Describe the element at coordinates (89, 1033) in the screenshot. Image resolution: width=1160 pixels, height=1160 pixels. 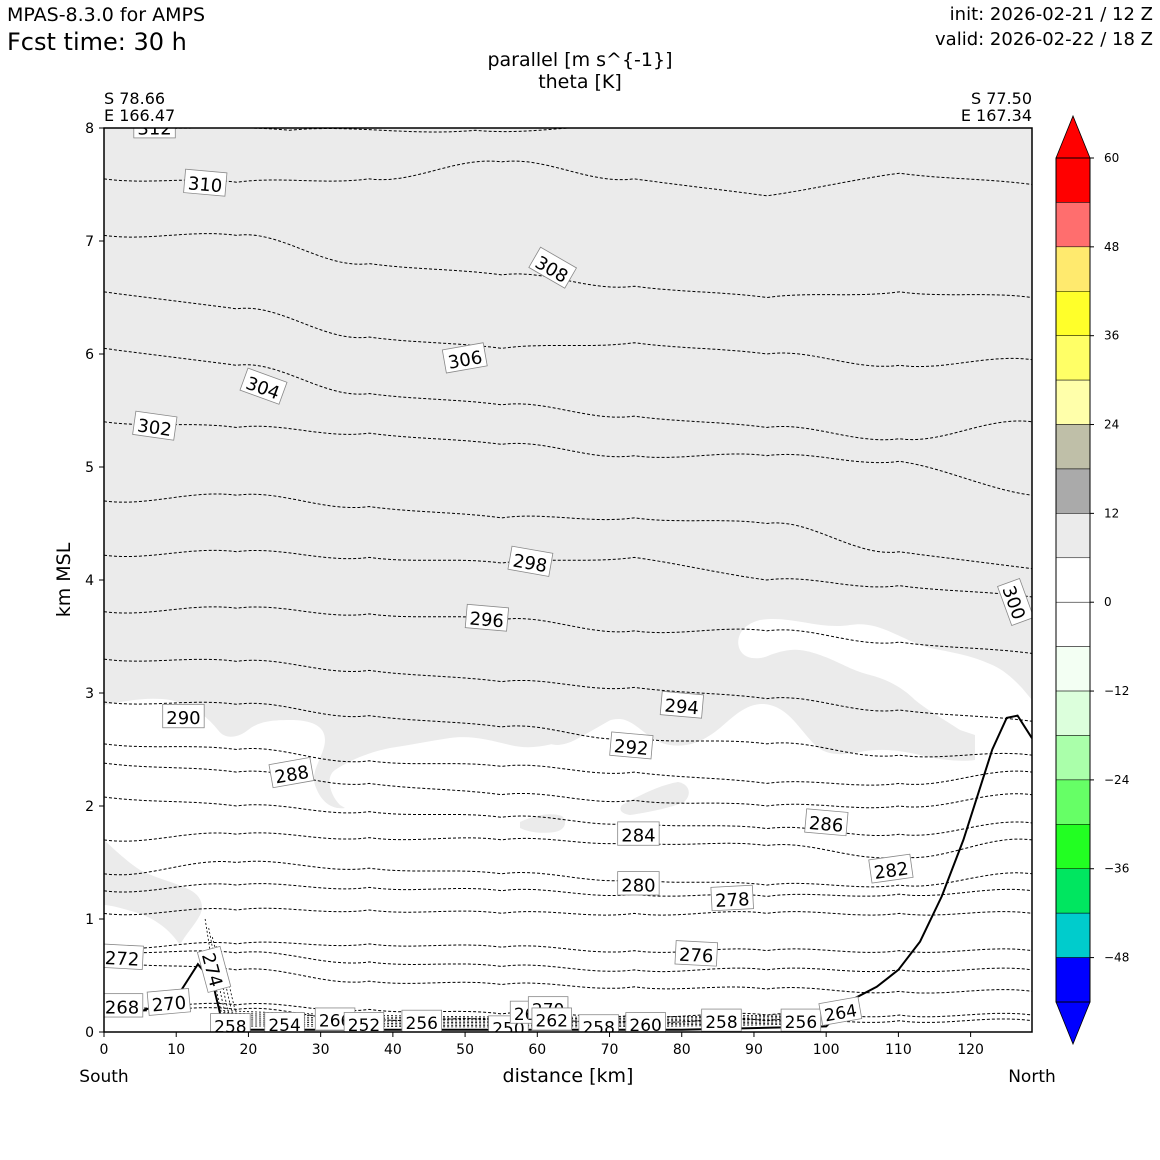
I see `y-tick-label: 0` at that location.